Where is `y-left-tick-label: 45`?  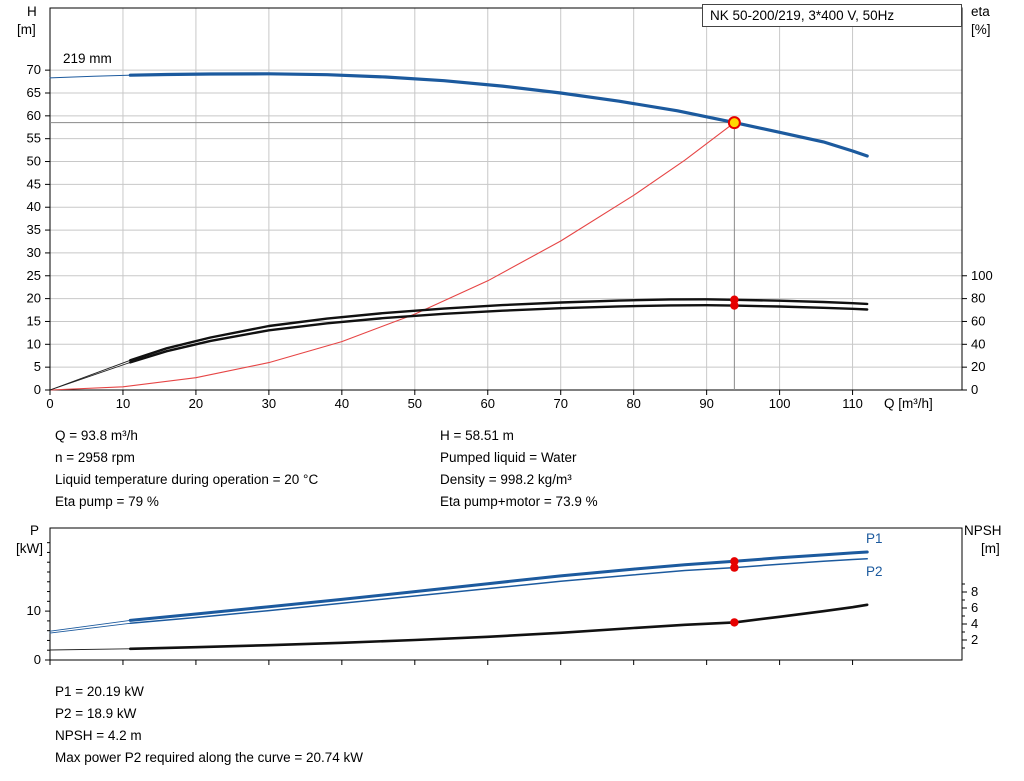 y-left-tick-label: 45 is located at coordinates (34, 183).